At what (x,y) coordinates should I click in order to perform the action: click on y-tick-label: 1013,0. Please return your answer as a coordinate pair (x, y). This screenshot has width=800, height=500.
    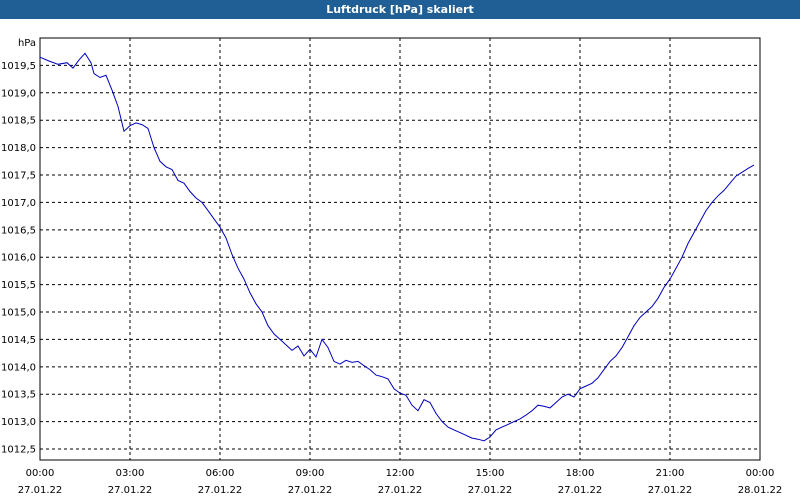
    Looking at the image, I should click on (18, 422).